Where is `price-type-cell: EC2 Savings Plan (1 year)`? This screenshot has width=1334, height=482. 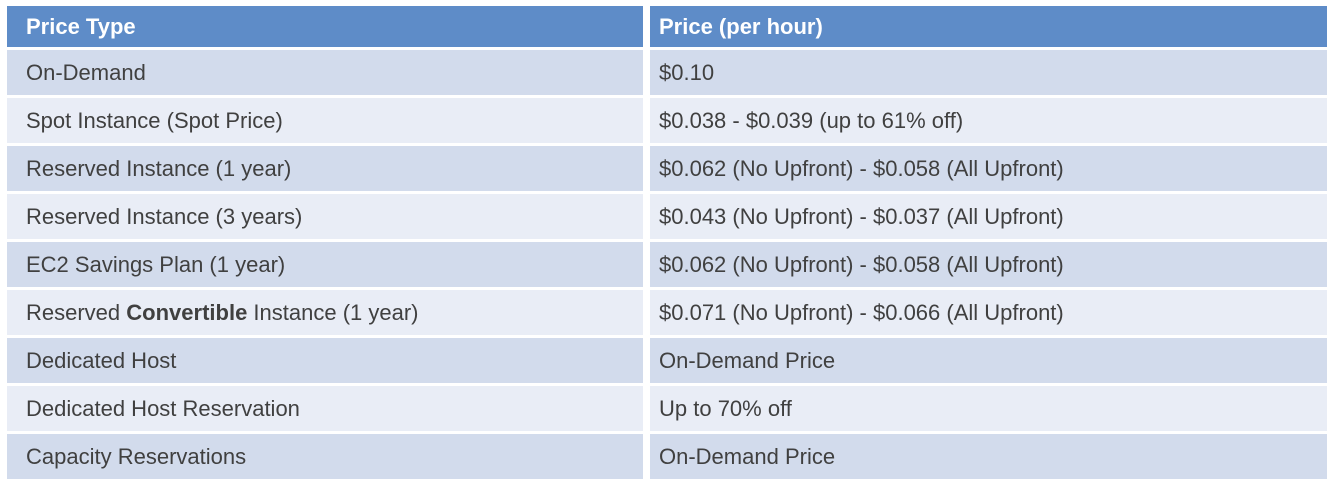 price-type-cell: EC2 Savings Plan (1 year) is located at coordinates (325, 264).